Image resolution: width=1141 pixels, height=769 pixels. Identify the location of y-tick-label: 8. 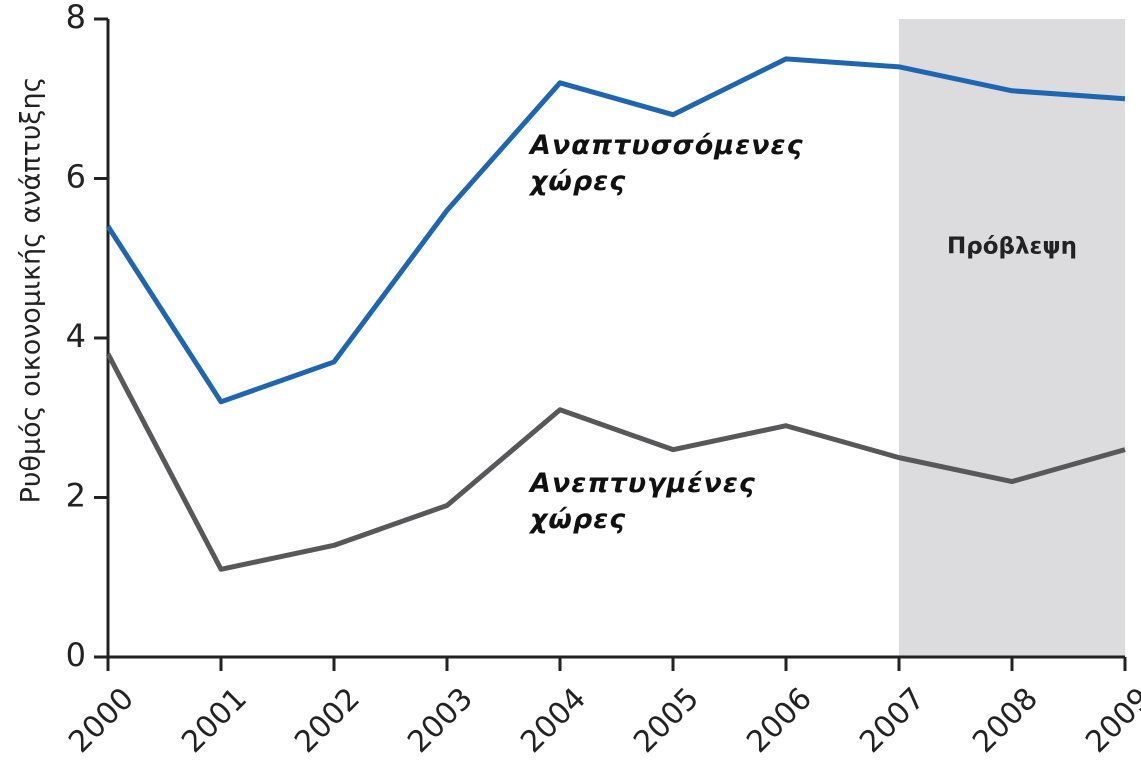
(76, 18).